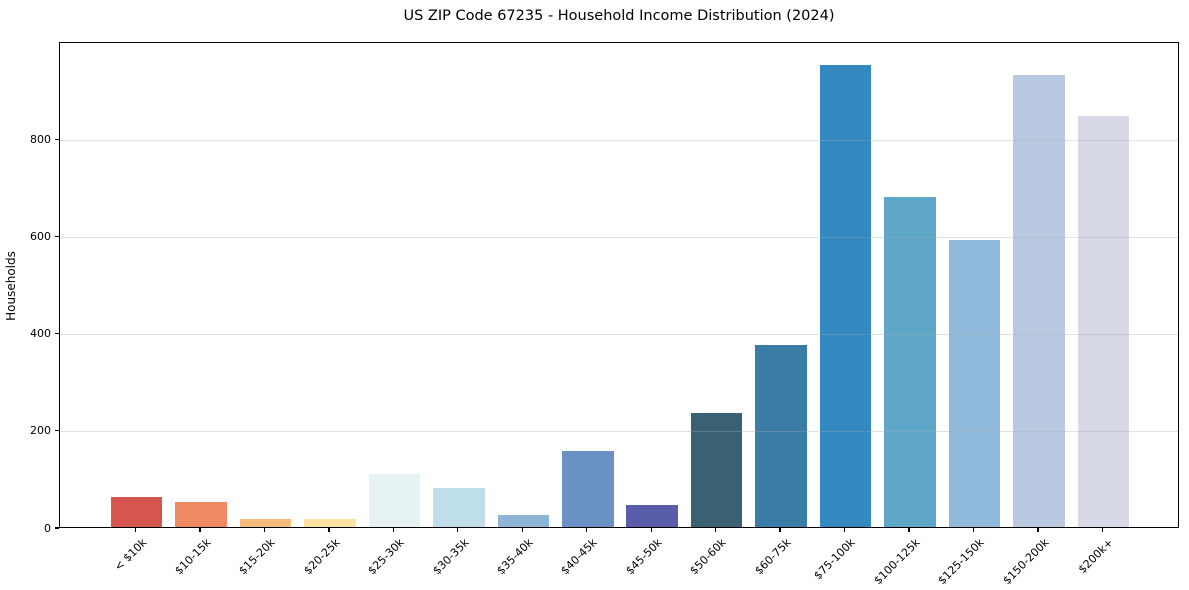 This screenshot has height=590, width=1189. What do you see at coordinates (330, 523) in the screenshot?
I see `bar-20-25k` at bounding box center [330, 523].